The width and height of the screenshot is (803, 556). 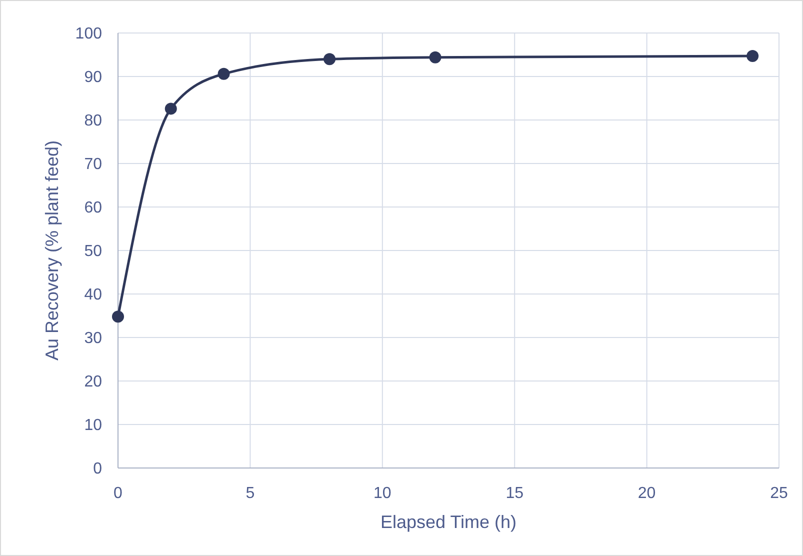 I want to click on x-tick-label: 0, so click(x=118, y=493).